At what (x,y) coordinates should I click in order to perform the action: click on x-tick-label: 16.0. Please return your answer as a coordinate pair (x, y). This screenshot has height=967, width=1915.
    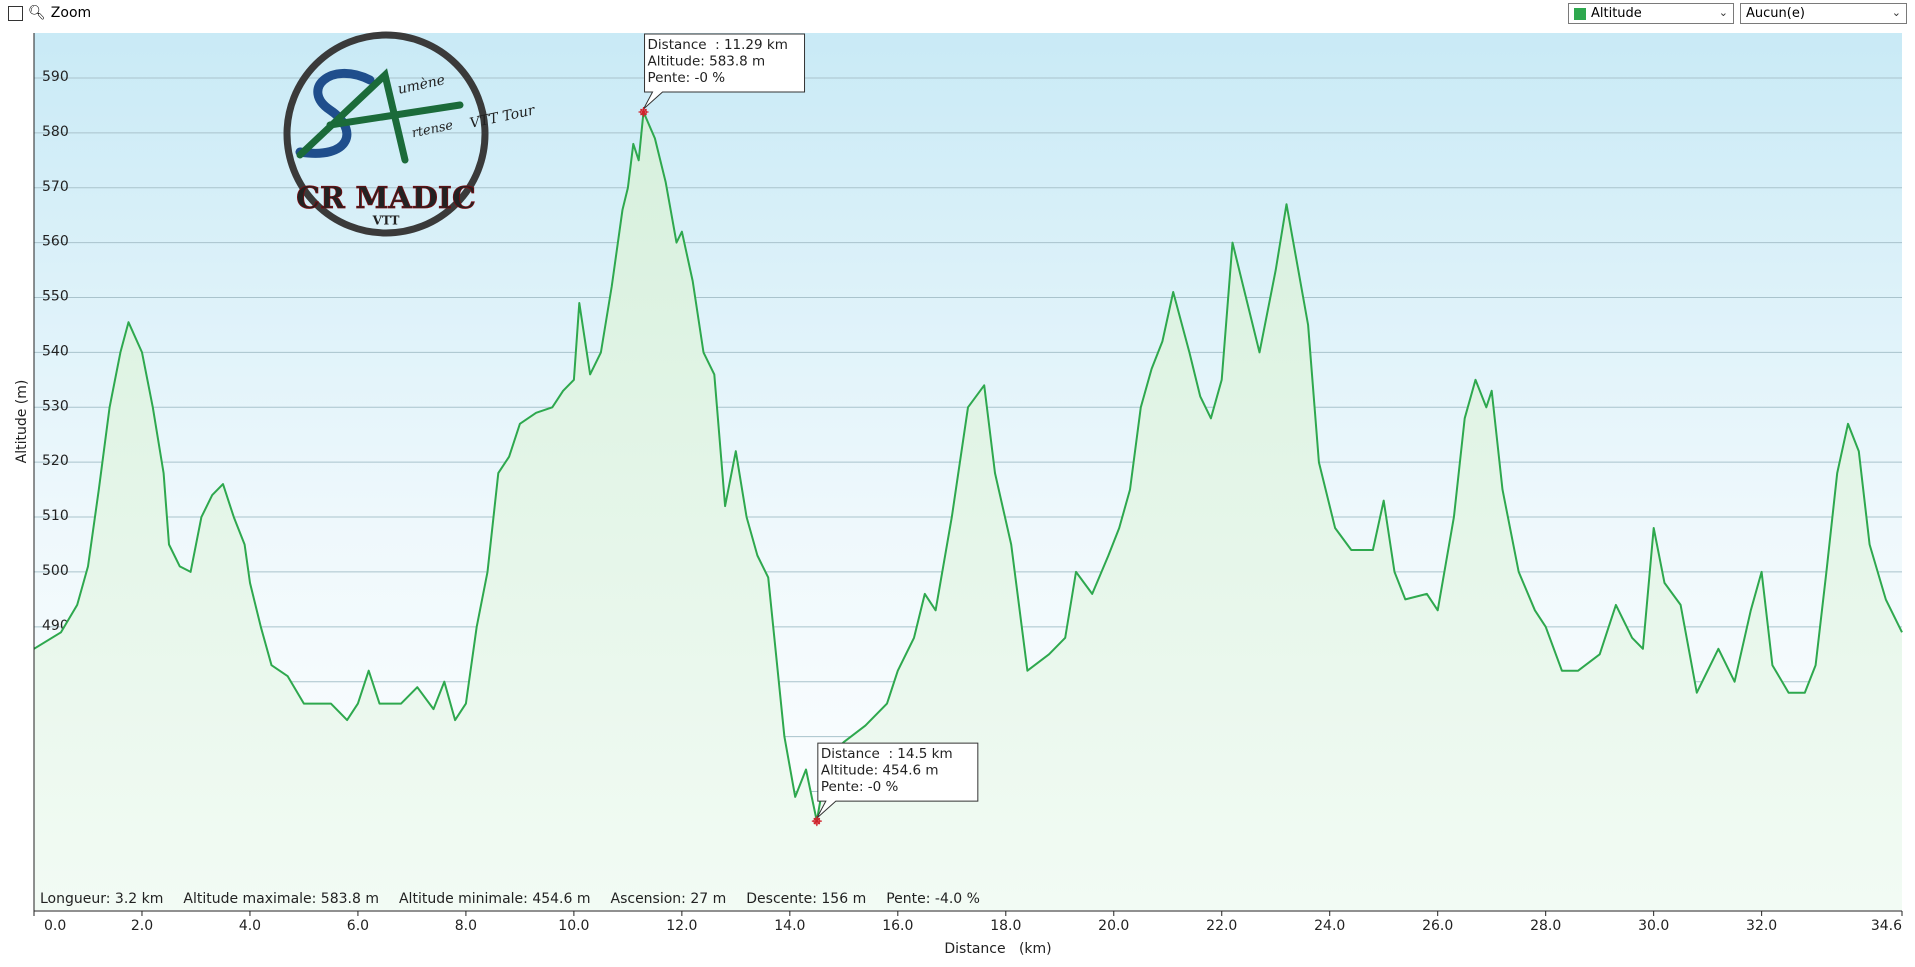
    Looking at the image, I should click on (897, 926).